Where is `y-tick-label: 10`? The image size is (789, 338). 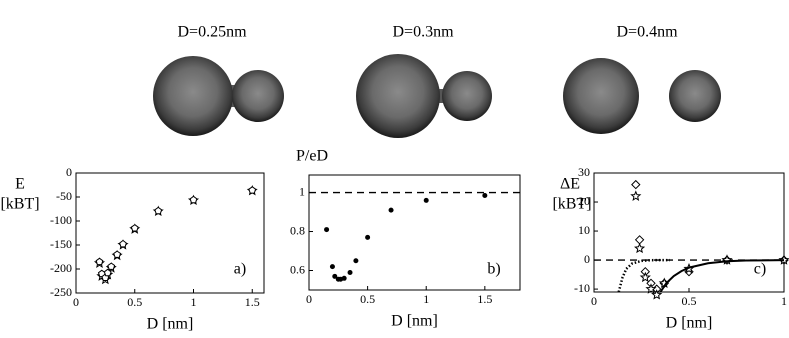
y-tick-label: 10 is located at coordinates (584, 230).